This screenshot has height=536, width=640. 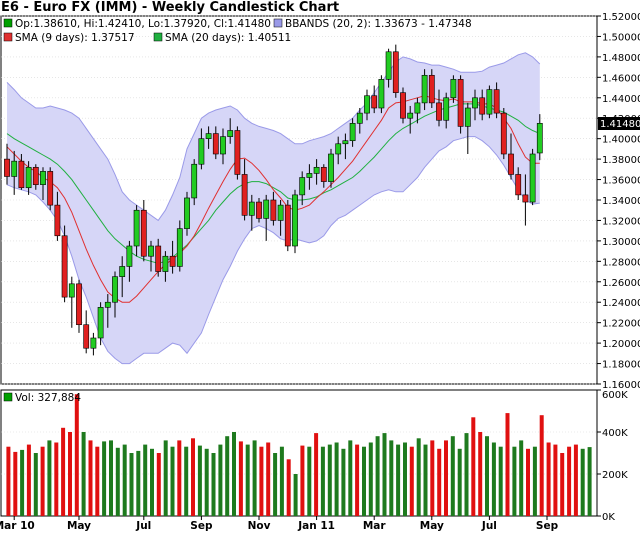 What do you see at coordinates (612, 456) in the screenshot?
I see `volume-axis: 0K 200K 400K 600K` at bounding box center [612, 456].